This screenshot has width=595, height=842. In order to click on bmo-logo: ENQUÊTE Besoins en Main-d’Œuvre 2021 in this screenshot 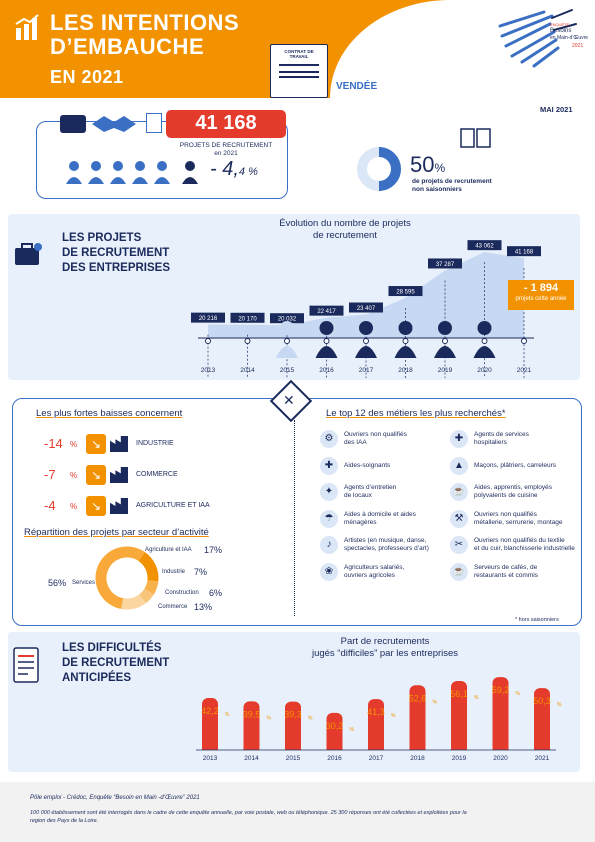, I will do `click(540, 39)`.